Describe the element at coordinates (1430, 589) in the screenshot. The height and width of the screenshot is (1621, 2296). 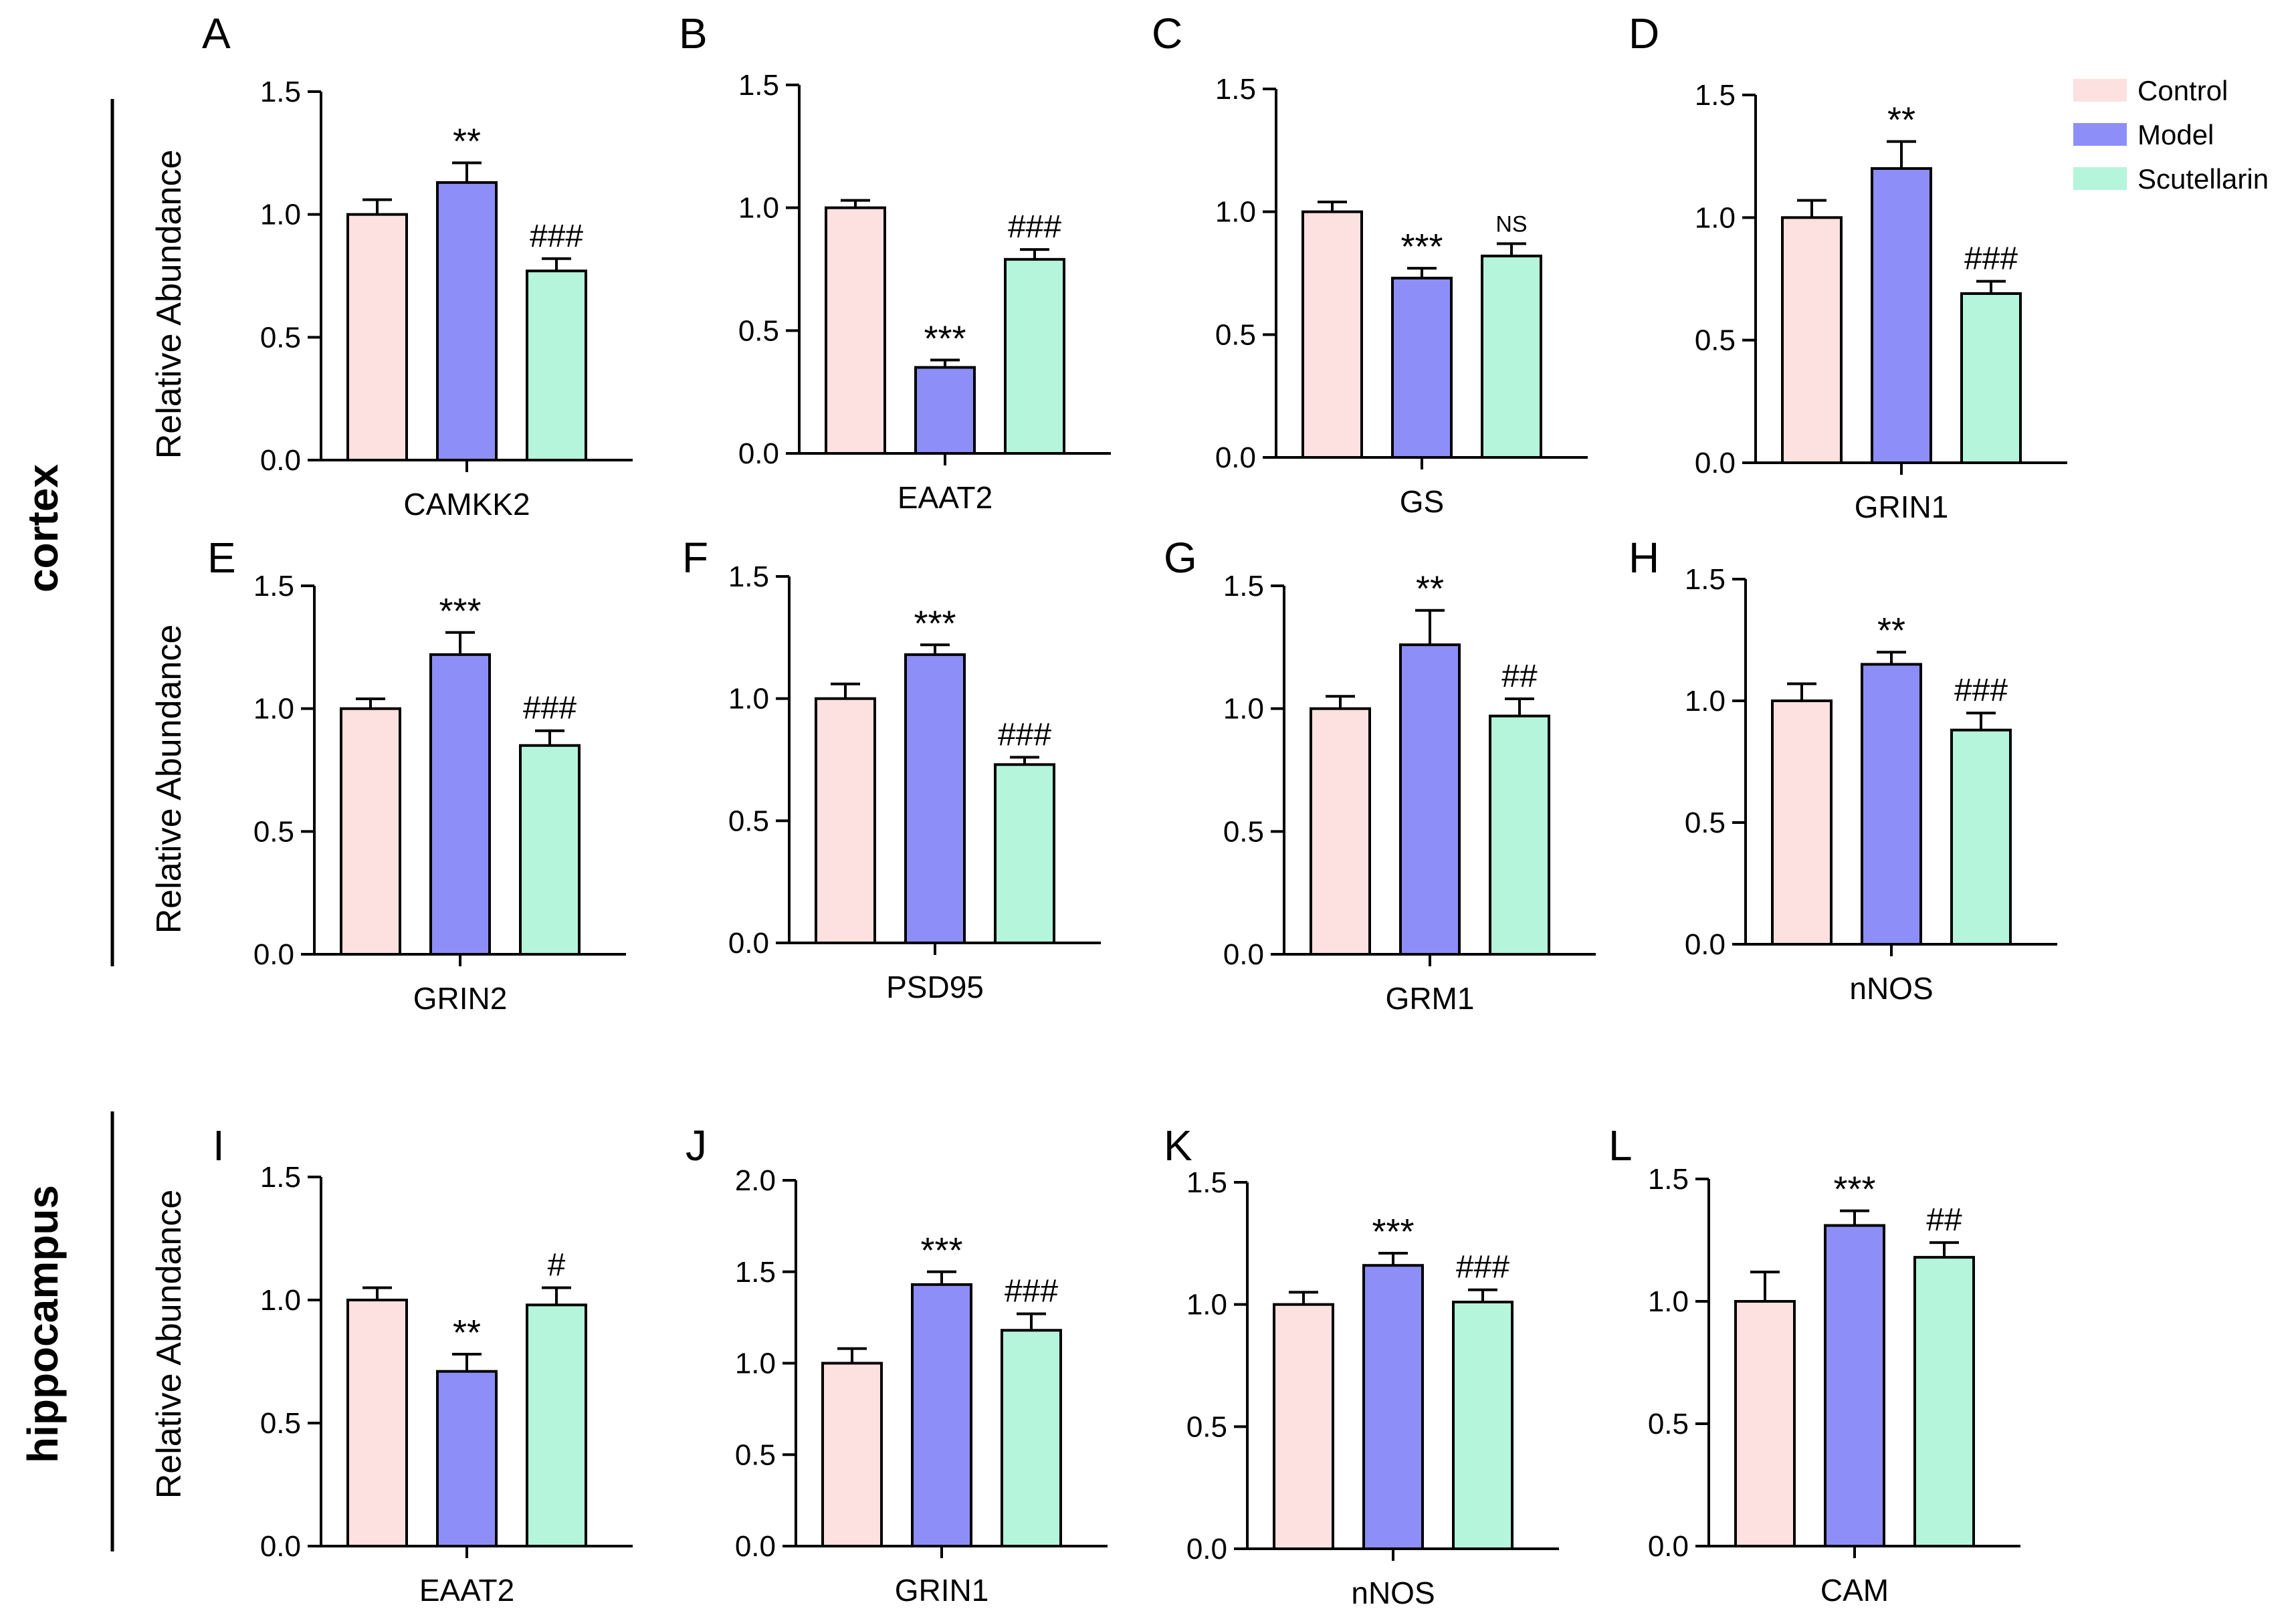
I see `significance-g-model: **` at that location.